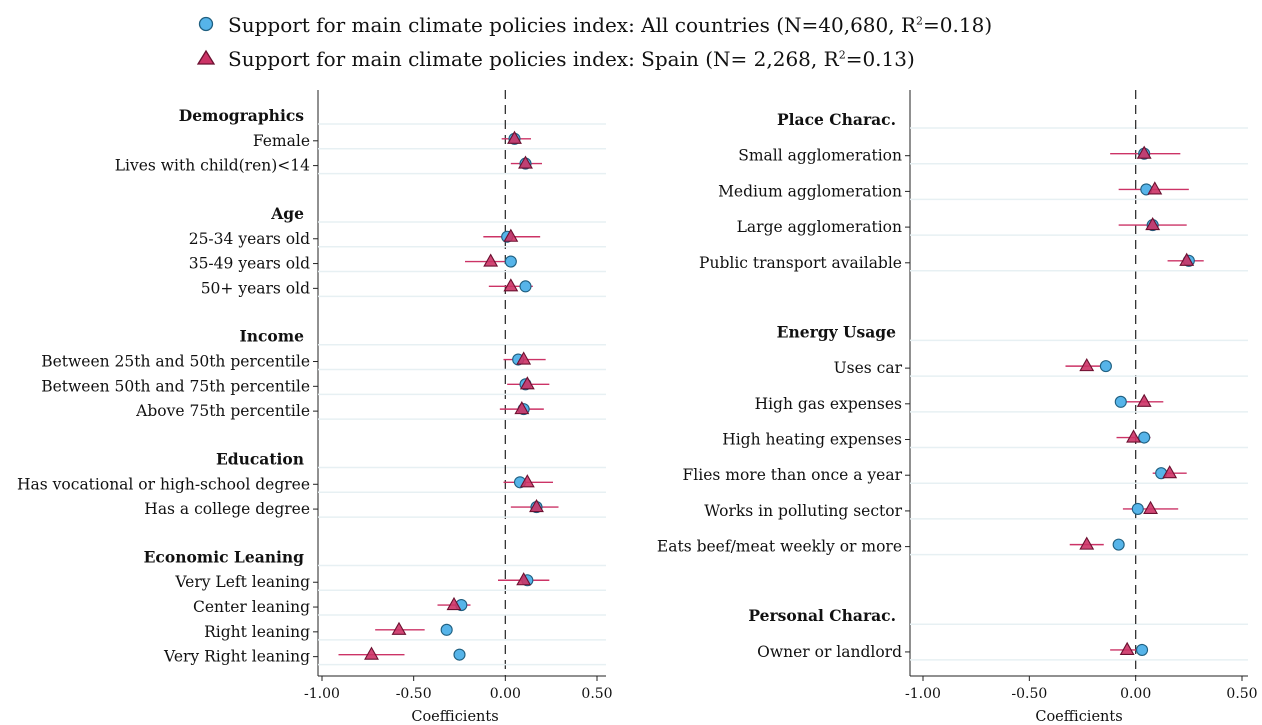 The image size is (1262, 725). I want to click on y-tick-label: Flies more than once a year, so click(793, 475).